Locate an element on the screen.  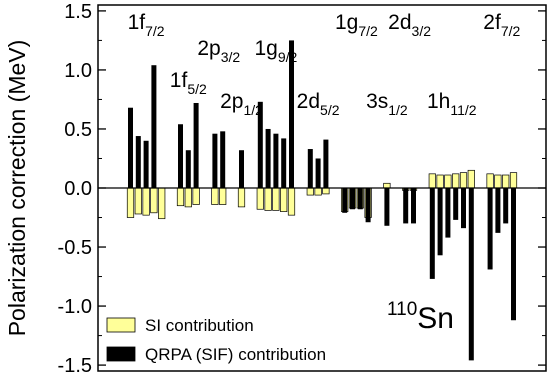
orbital-label: 2d5/2 is located at coordinates (318, 104).